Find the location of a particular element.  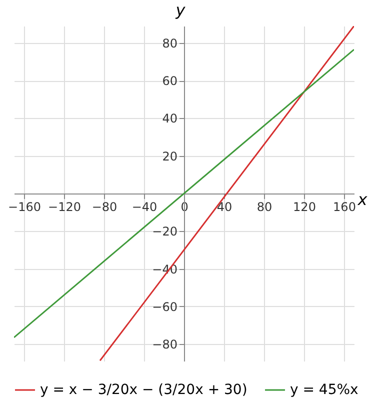

y-tick-label: 80 is located at coordinates (170, 43).